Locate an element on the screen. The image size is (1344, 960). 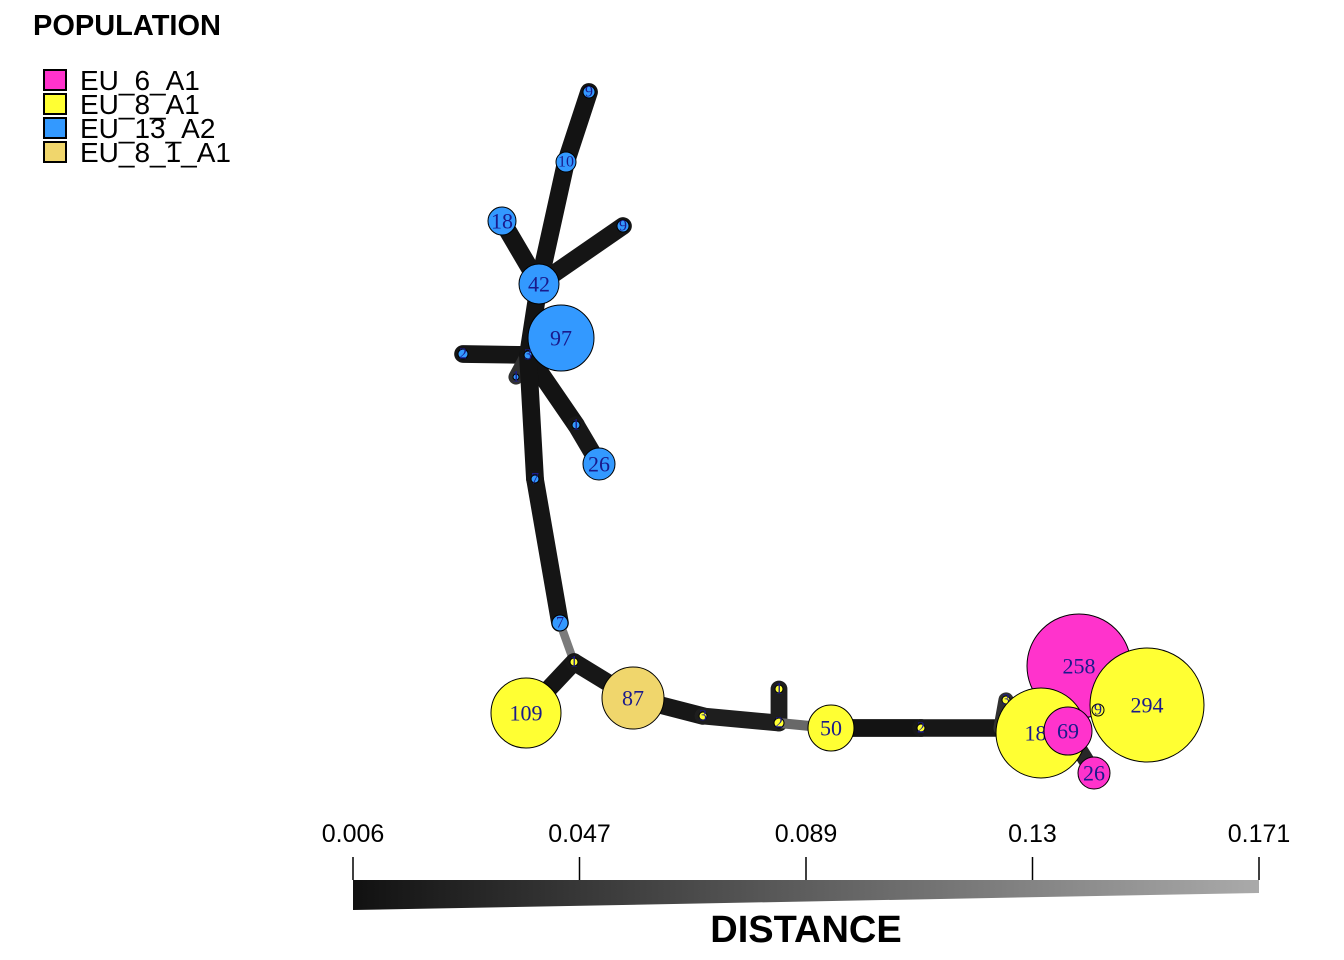
node-label: 109 is located at coordinates (526, 713).